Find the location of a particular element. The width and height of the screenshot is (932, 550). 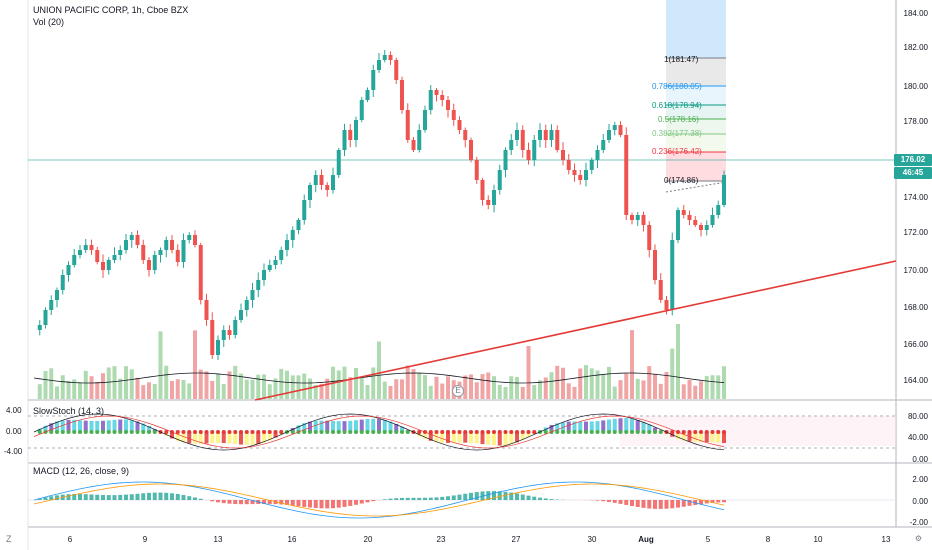

price-axis-label: 184.00 is located at coordinates (915, 13).